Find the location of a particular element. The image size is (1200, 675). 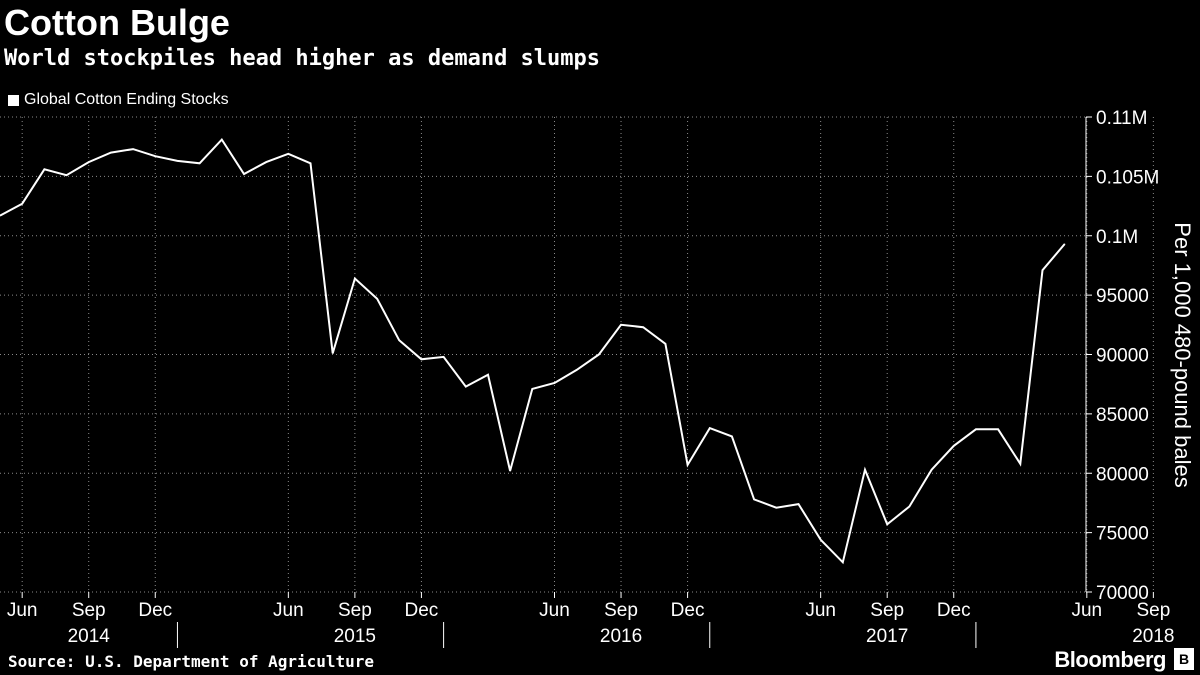

x-year-label: 2014 is located at coordinates (89, 636).